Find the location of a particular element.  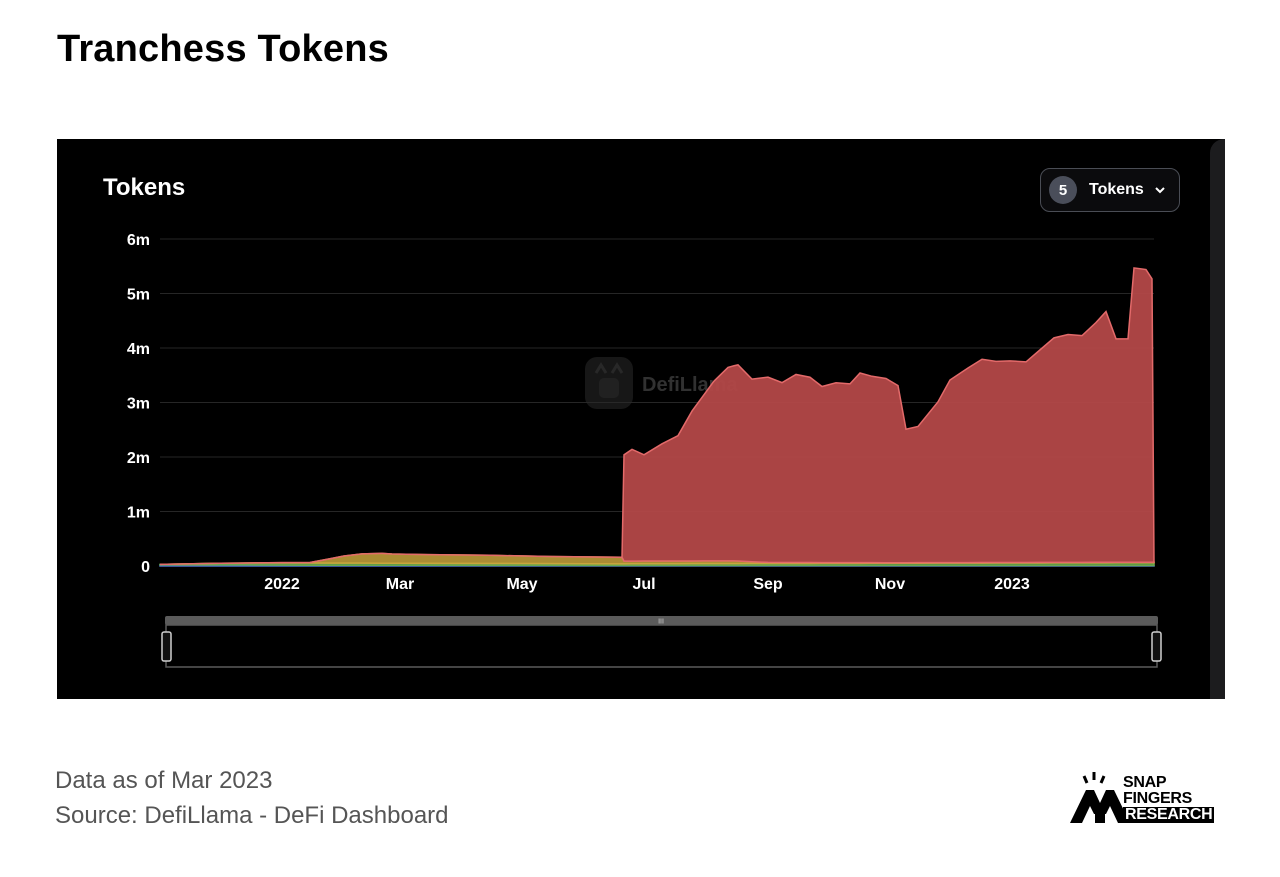

chart-heading: Tokens is located at coordinates (144, 187).